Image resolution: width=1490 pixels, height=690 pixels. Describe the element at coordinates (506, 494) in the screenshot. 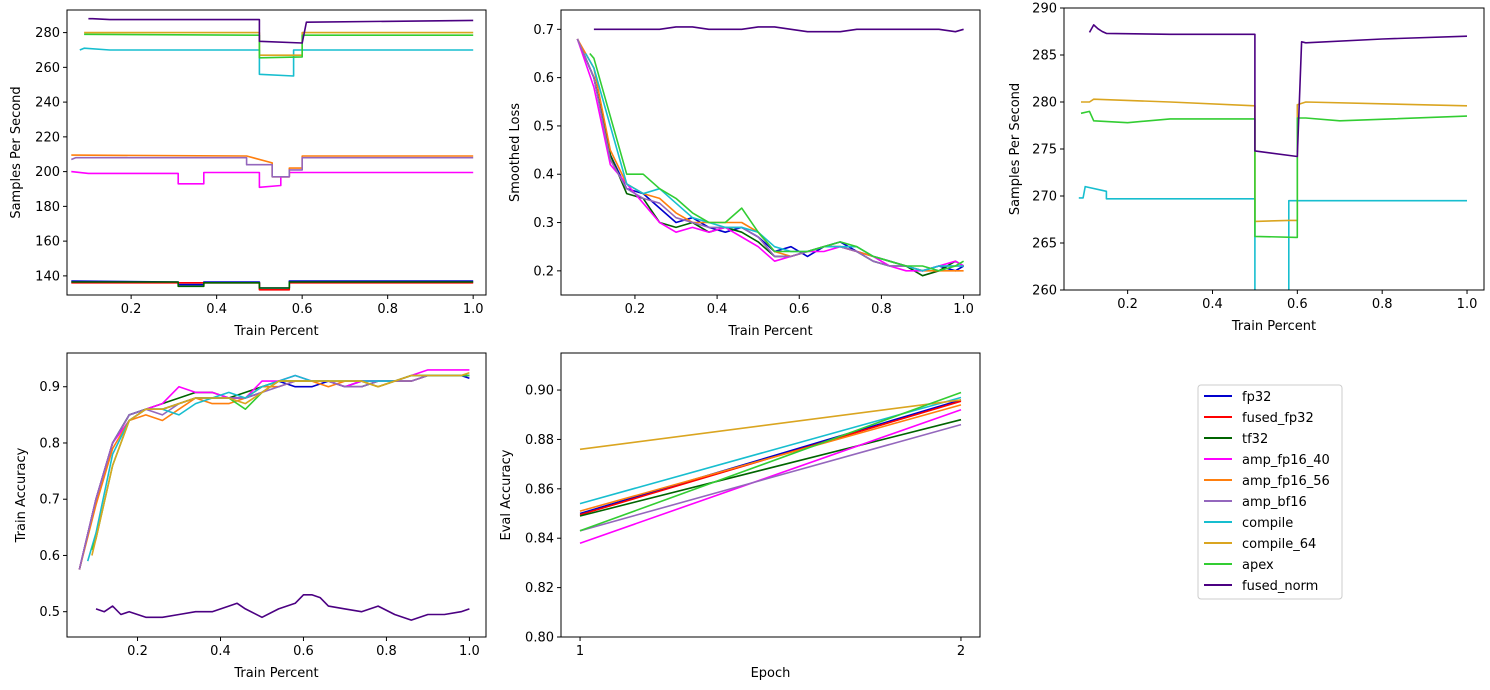

I see `y-axis-label: Eval Accuracy` at that location.